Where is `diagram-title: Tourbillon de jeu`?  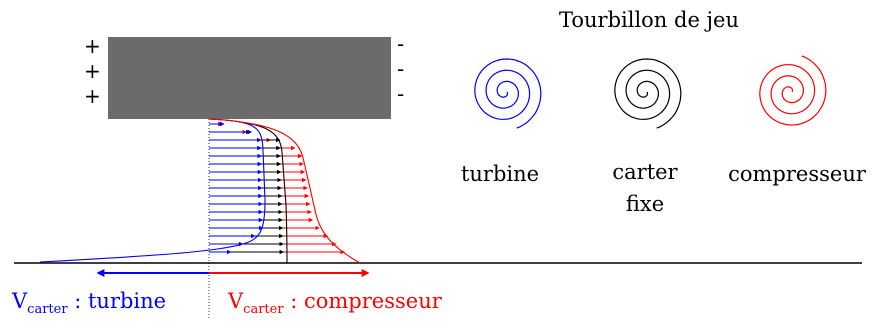
diagram-title: Tourbillon de jeu is located at coordinates (649, 20).